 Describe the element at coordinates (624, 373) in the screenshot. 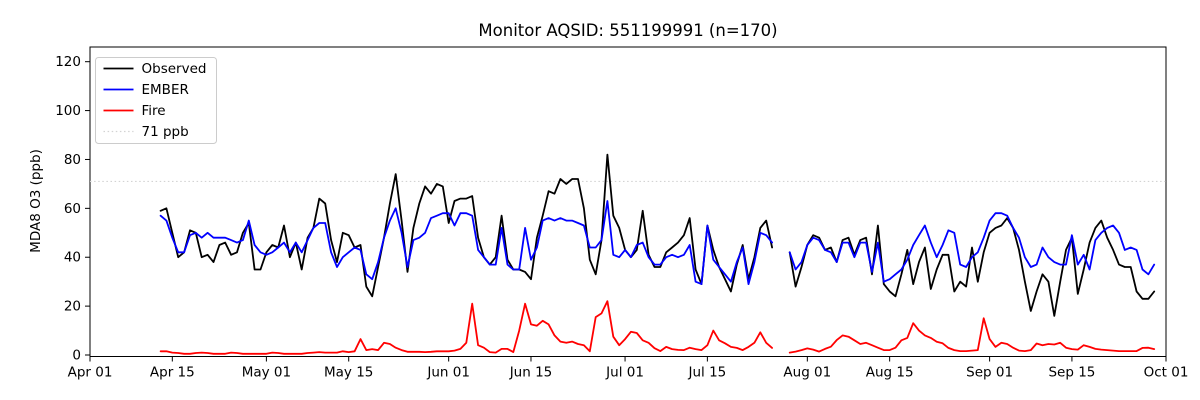

I see `x-axis-tick-label: Jul 01` at that location.